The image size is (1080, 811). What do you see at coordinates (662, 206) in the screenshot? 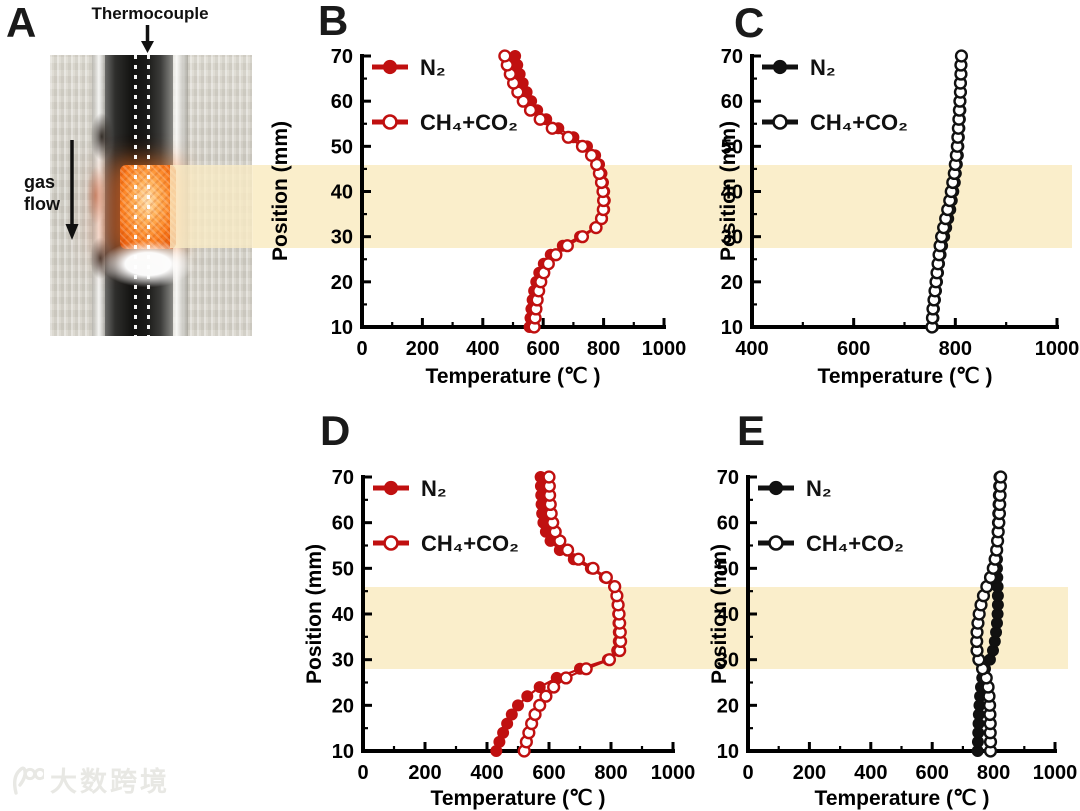
I see `highlight-band-top` at bounding box center [662, 206].